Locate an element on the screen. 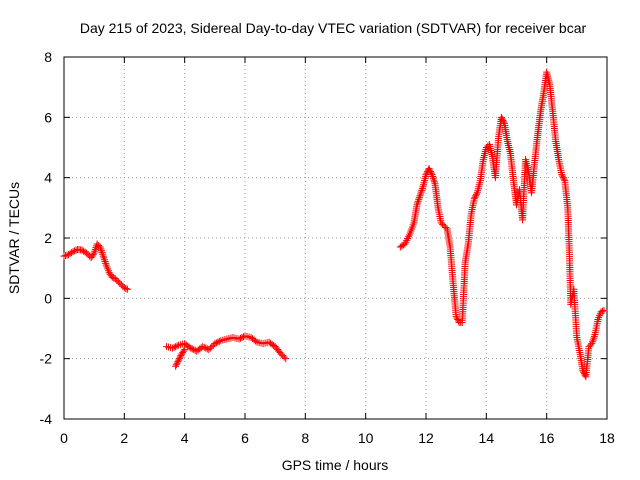 Image resolution: width=640 pixels, height=480 pixels. y-axis-label: SDTVAR / TECUs is located at coordinates (14, 238).